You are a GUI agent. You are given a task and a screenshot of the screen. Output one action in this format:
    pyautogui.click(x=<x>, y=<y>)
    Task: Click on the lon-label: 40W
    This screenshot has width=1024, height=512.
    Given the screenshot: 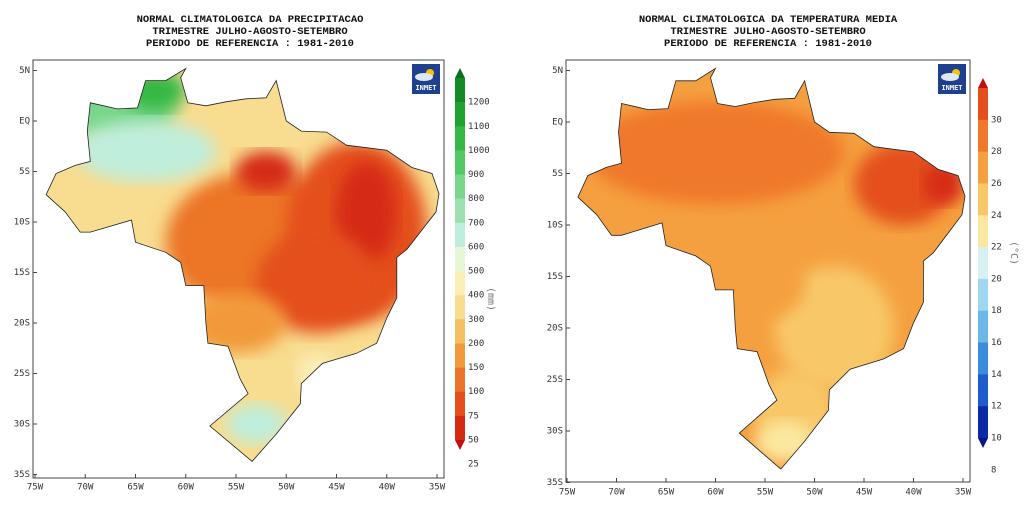 What is the action you would take?
    pyautogui.click(x=387, y=488)
    